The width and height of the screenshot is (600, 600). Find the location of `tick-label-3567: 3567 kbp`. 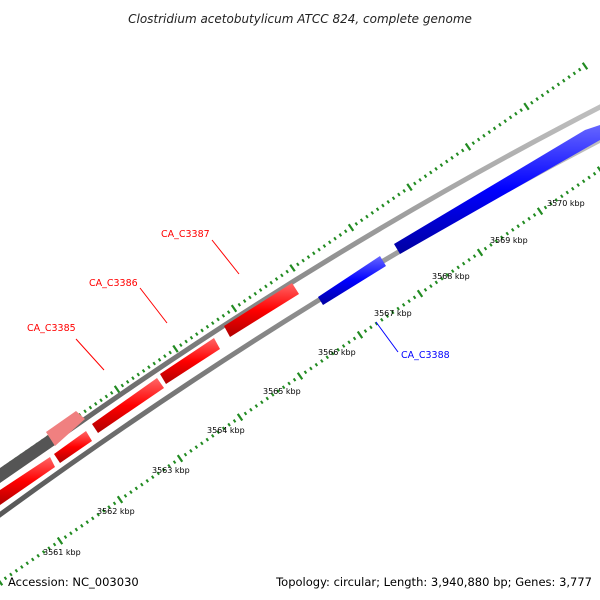

tick-label-3567: 3567 kbp is located at coordinates (393, 313).